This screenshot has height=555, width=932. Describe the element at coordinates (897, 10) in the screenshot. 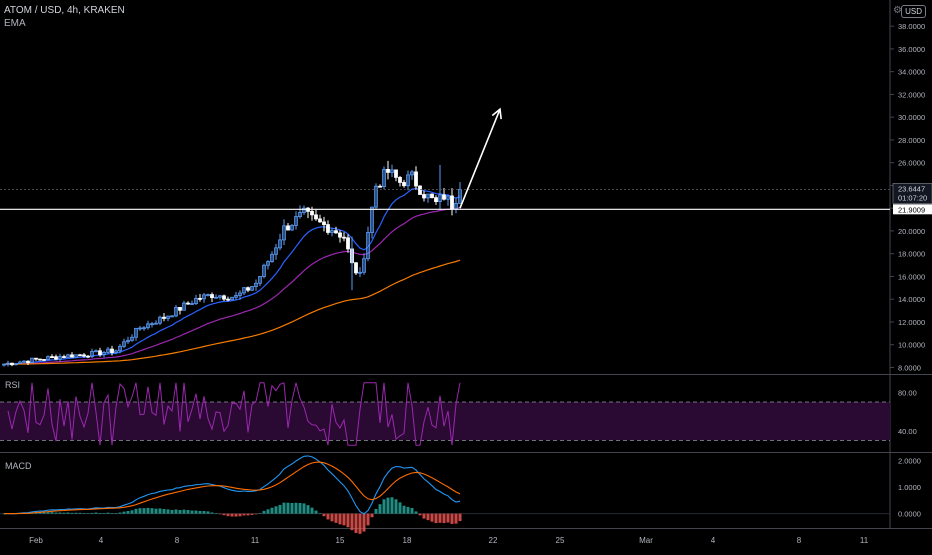

I see `gear-icon: ⚙` at that location.